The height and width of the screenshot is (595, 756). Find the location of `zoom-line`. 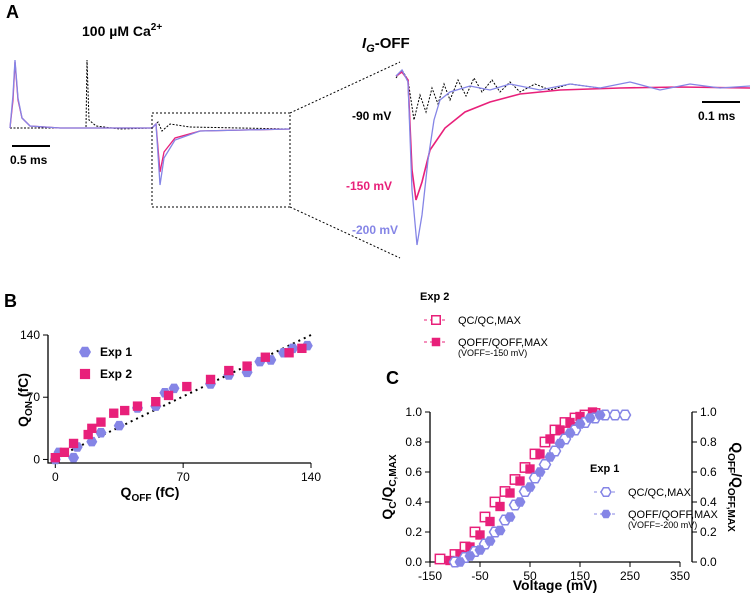

zoom-line is located at coordinates (345, 87).